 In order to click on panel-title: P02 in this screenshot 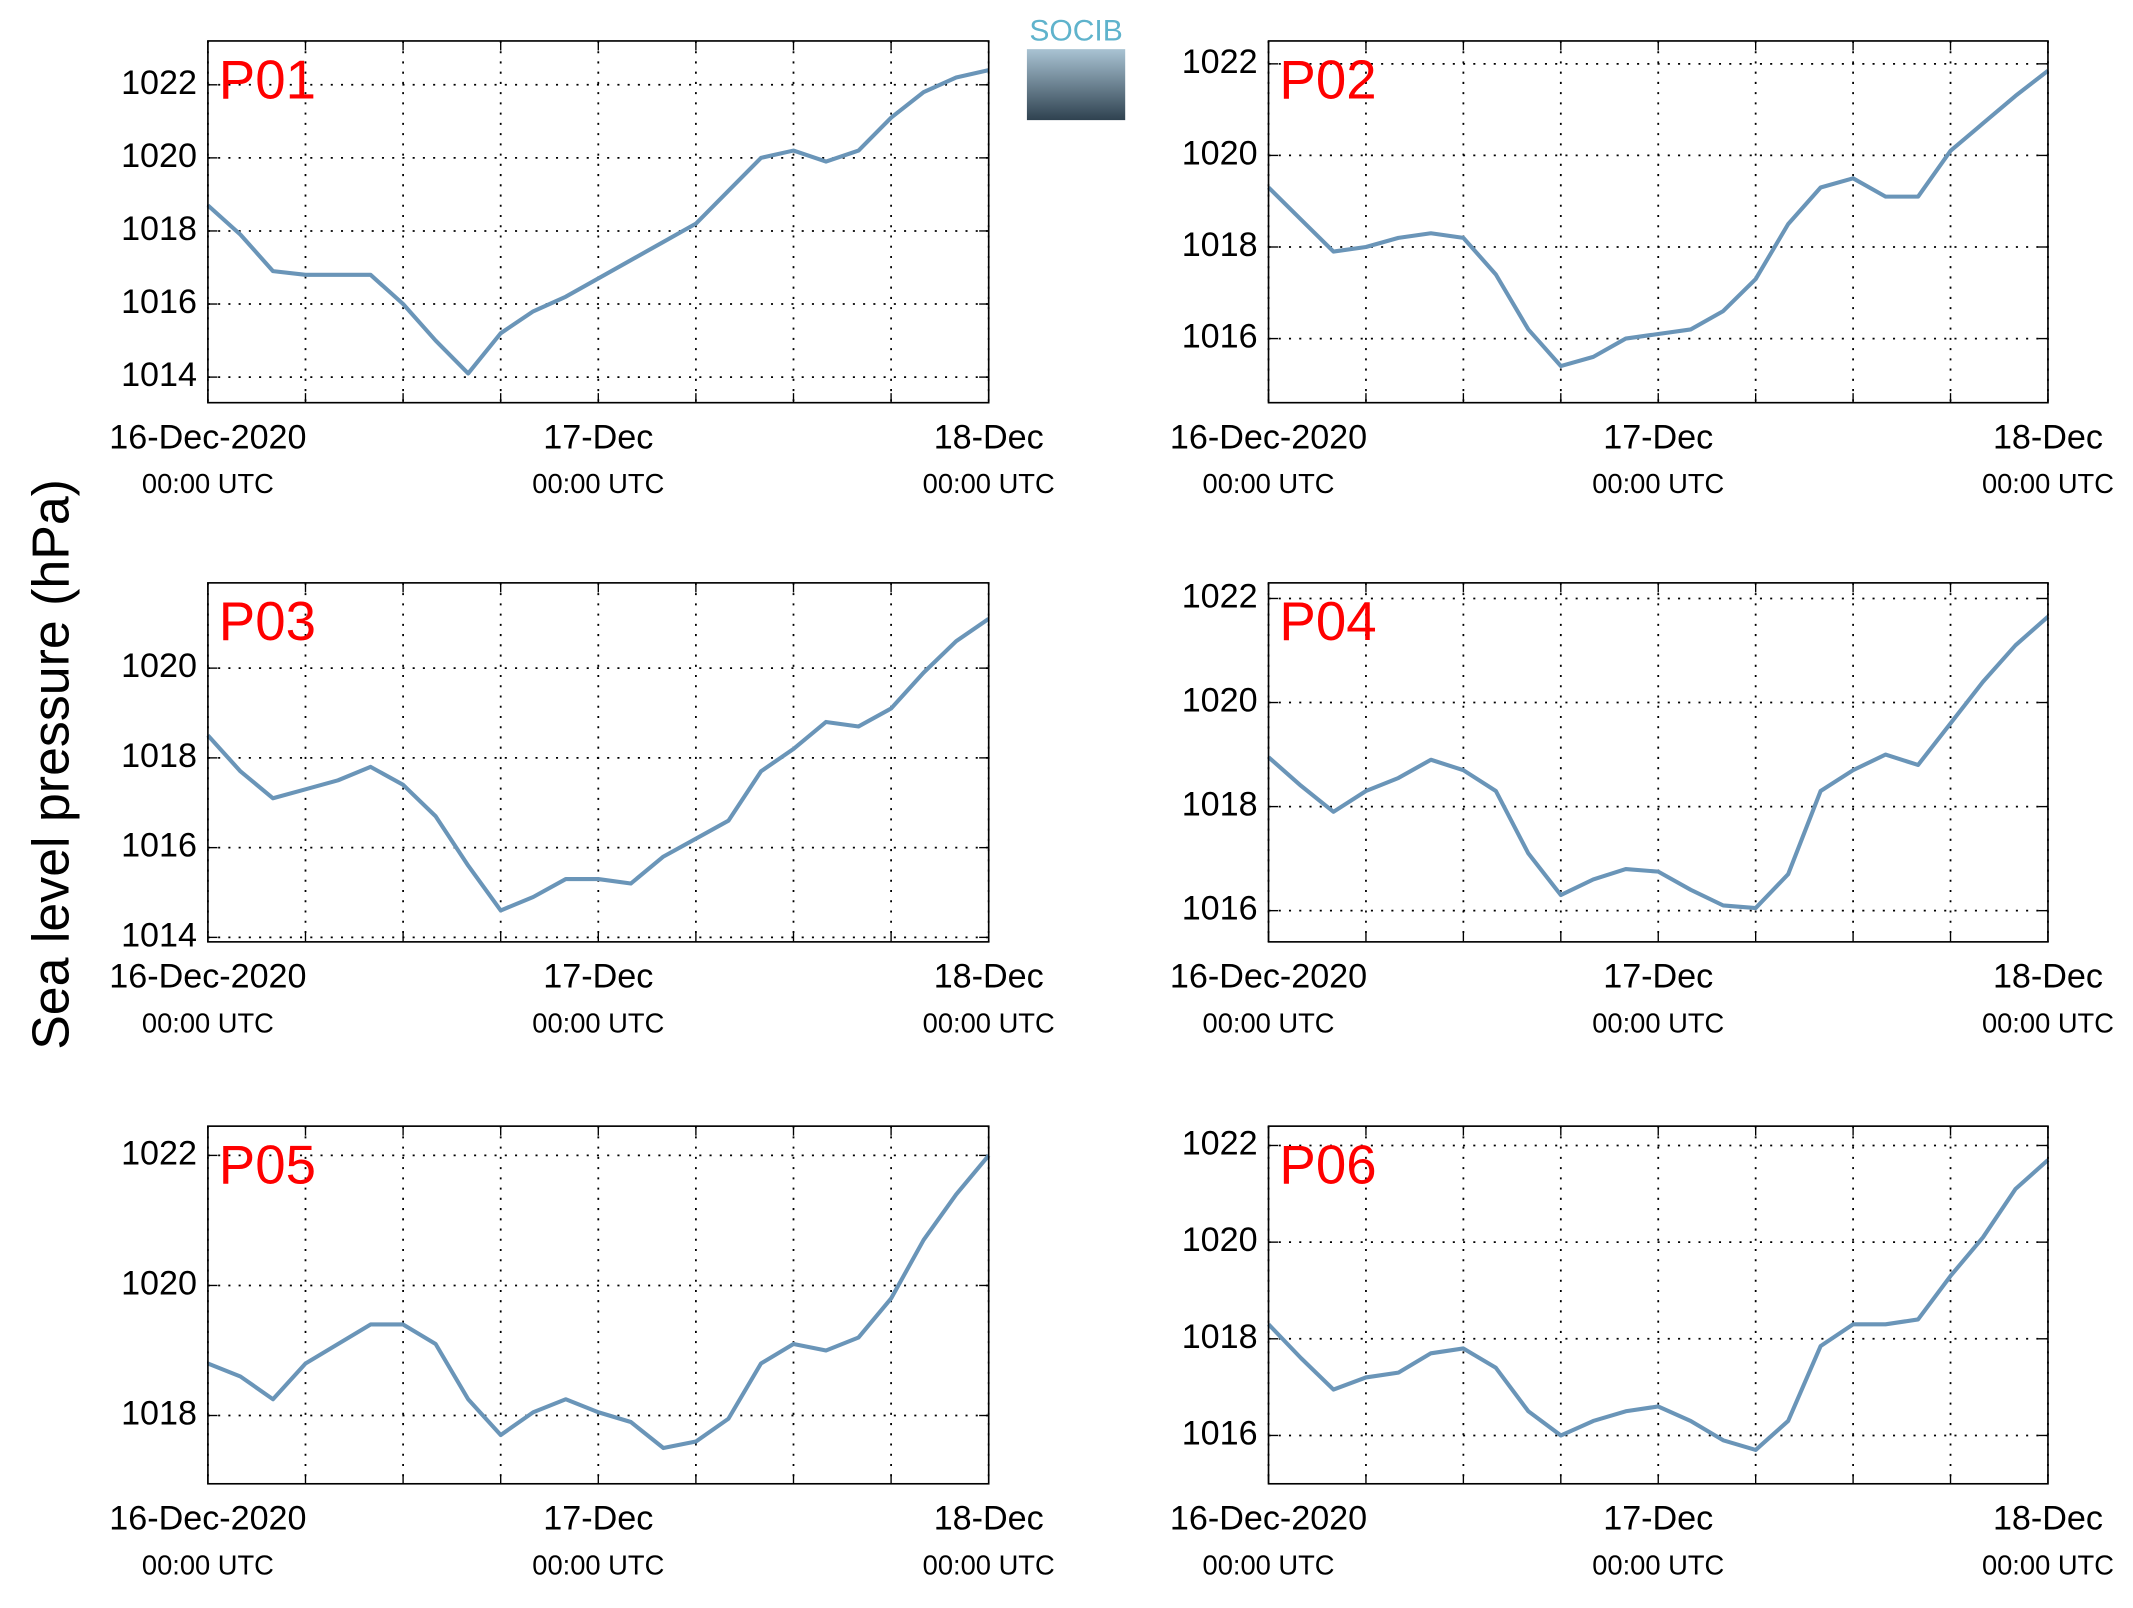, I will do `click(1327, 79)`.